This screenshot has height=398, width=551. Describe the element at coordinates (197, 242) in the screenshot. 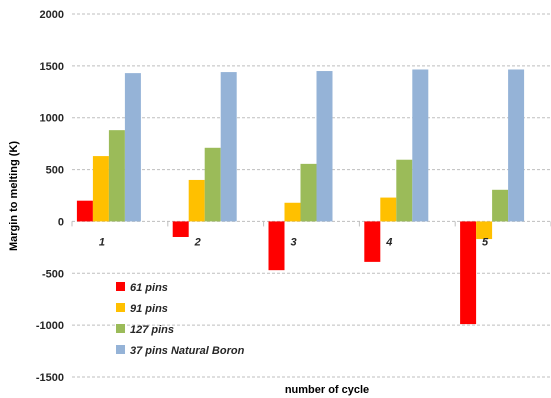

I see `x-category-label: 2` at that location.